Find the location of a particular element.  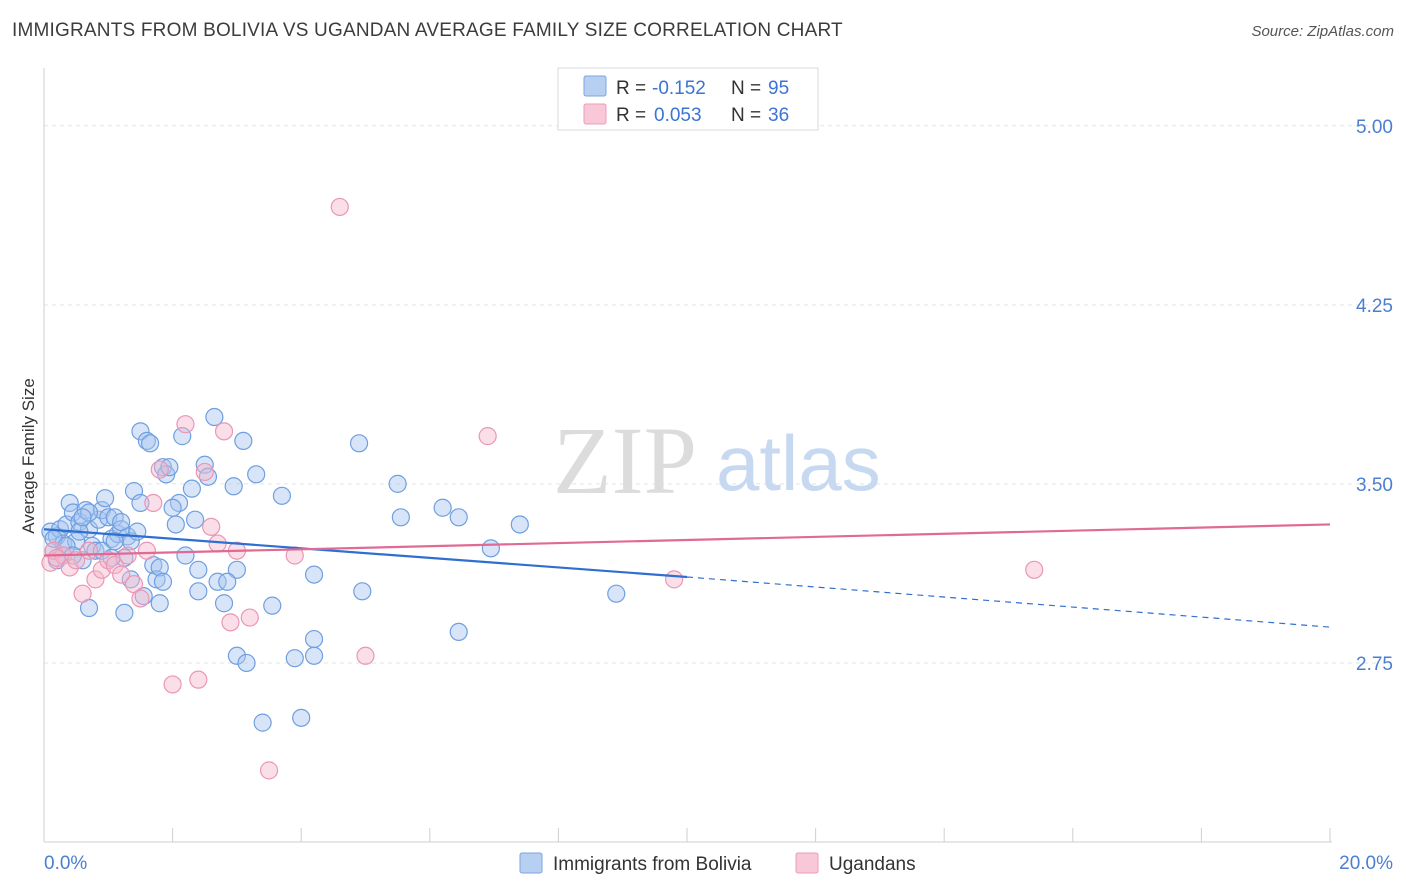

watermark-atlas: atlas is located at coordinates (798, 463).